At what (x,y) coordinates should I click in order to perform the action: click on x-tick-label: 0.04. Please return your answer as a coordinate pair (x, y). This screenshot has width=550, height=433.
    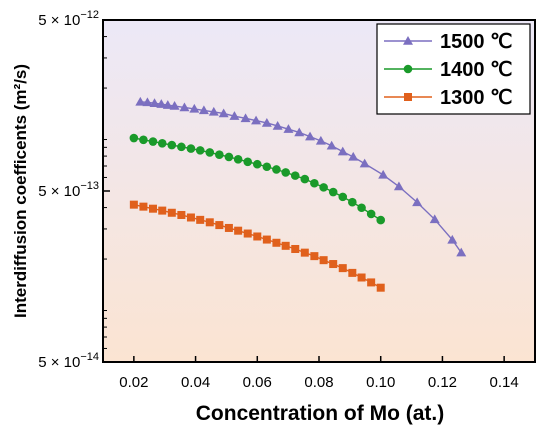
    Looking at the image, I should click on (195, 382).